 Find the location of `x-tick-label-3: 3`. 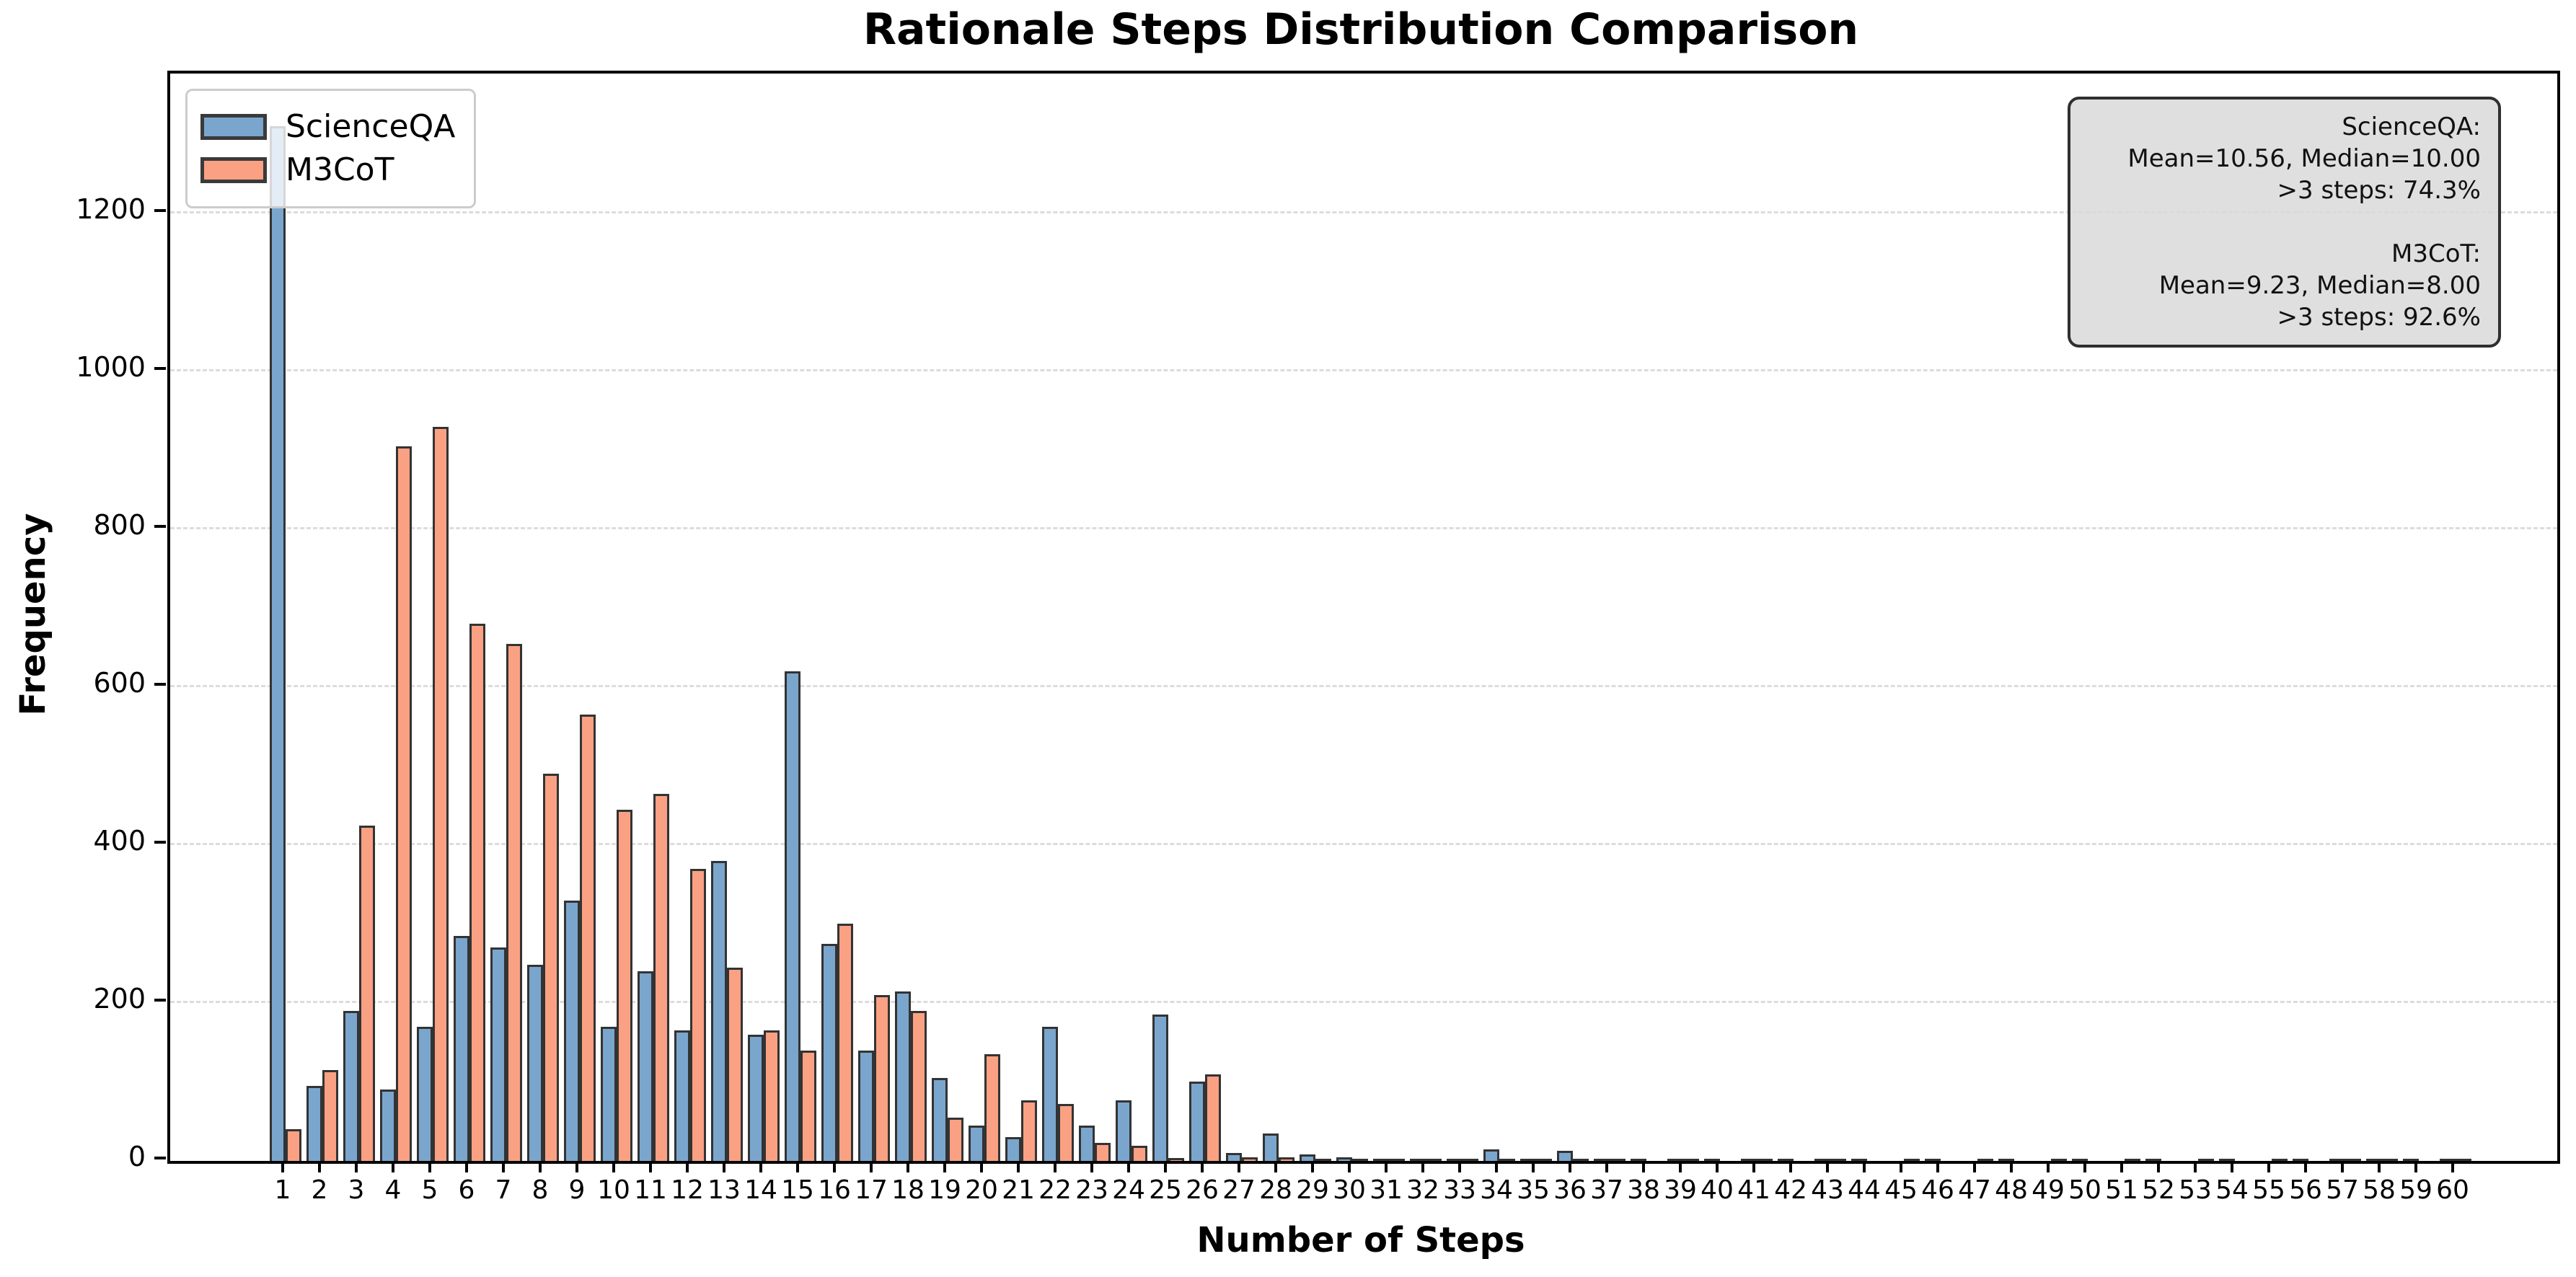

x-tick-label-3: 3 is located at coordinates (356, 1190).